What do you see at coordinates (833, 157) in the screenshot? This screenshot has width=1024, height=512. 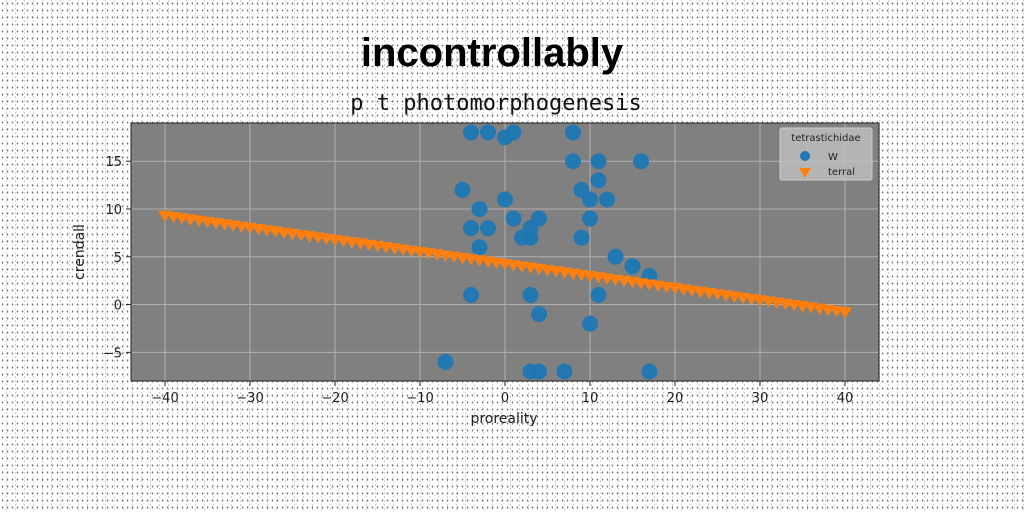 I see `legend-label-w: W` at bounding box center [833, 157].